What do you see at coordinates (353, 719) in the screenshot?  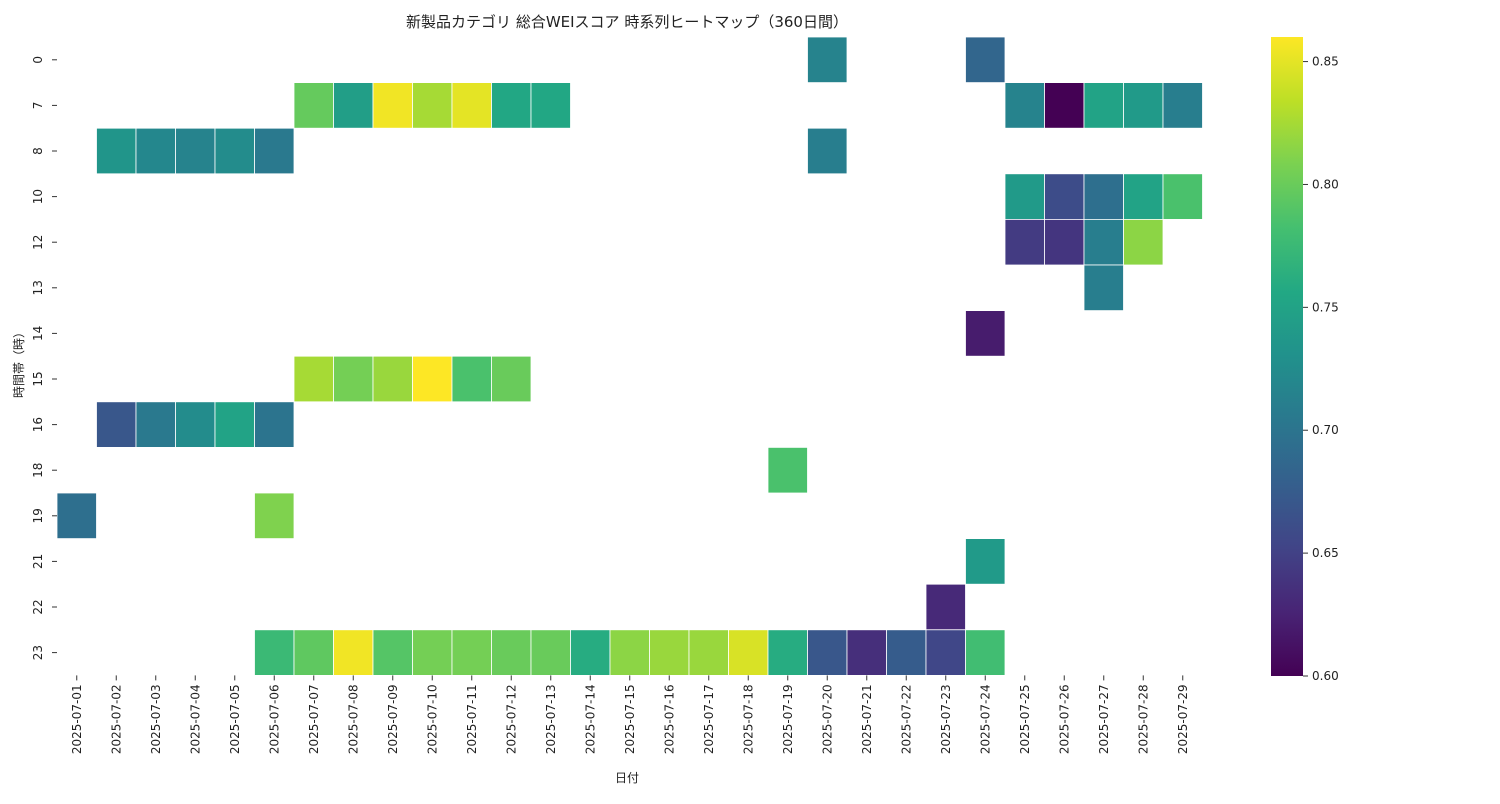 I see `x-tick-label: 2025-07-08` at bounding box center [353, 719].